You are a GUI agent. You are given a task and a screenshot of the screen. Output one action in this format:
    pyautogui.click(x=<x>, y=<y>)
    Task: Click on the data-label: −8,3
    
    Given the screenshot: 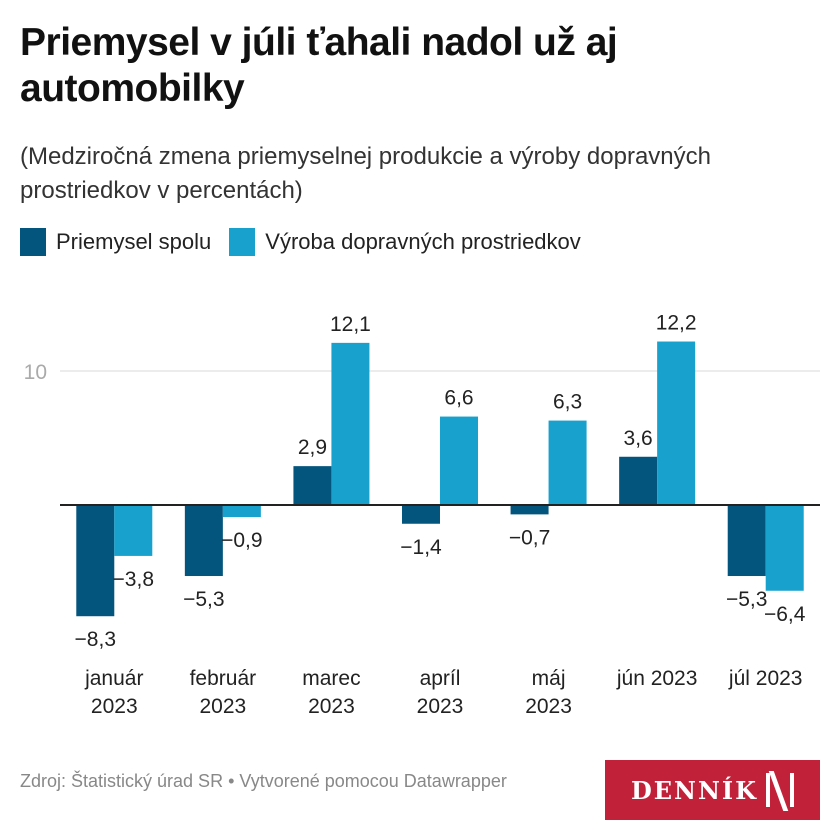 What is the action you would take?
    pyautogui.click(x=95, y=639)
    